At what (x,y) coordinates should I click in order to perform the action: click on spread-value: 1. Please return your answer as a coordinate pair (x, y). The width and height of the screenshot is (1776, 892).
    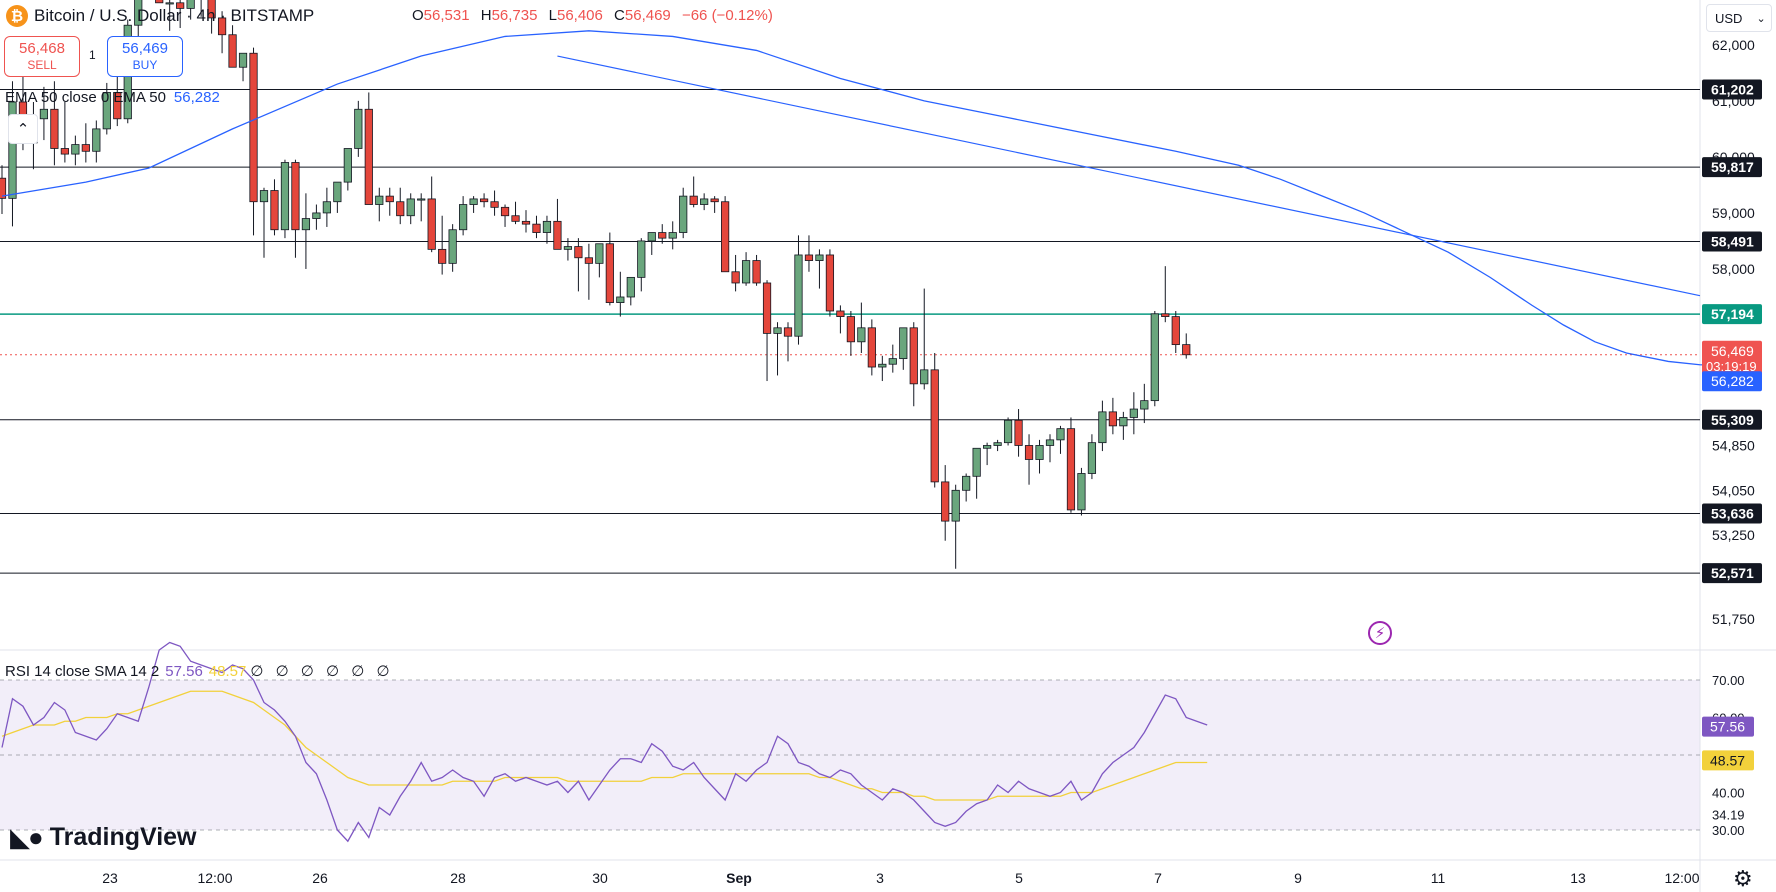
    Looking at the image, I should click on (92, 55).